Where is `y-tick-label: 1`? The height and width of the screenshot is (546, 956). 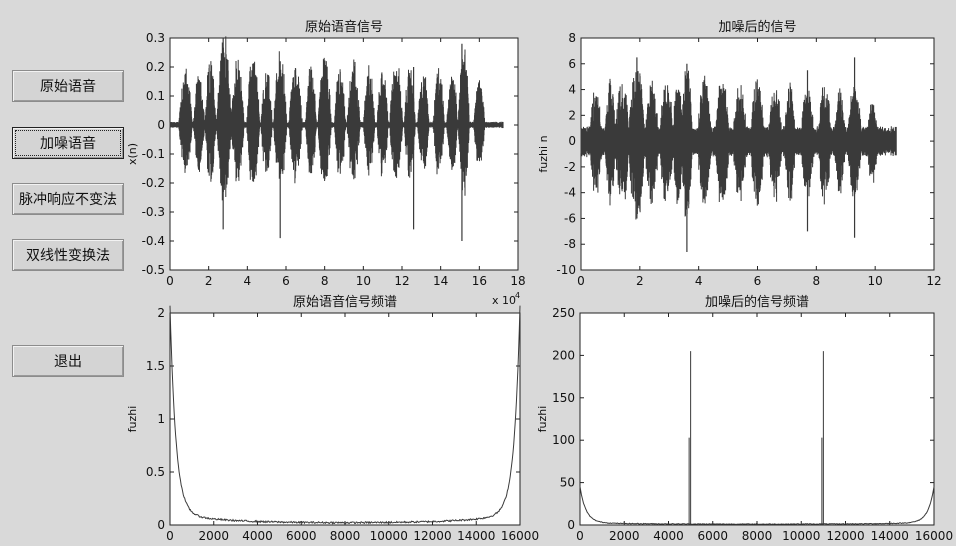
y-tick-label: 1 is located at coordinates (161, 419).